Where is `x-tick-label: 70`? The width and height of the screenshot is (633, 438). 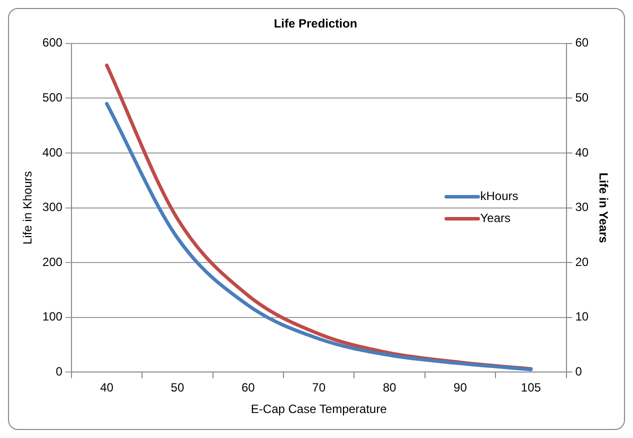
x-tick-label: 70 is located at coordinates (319, 387).